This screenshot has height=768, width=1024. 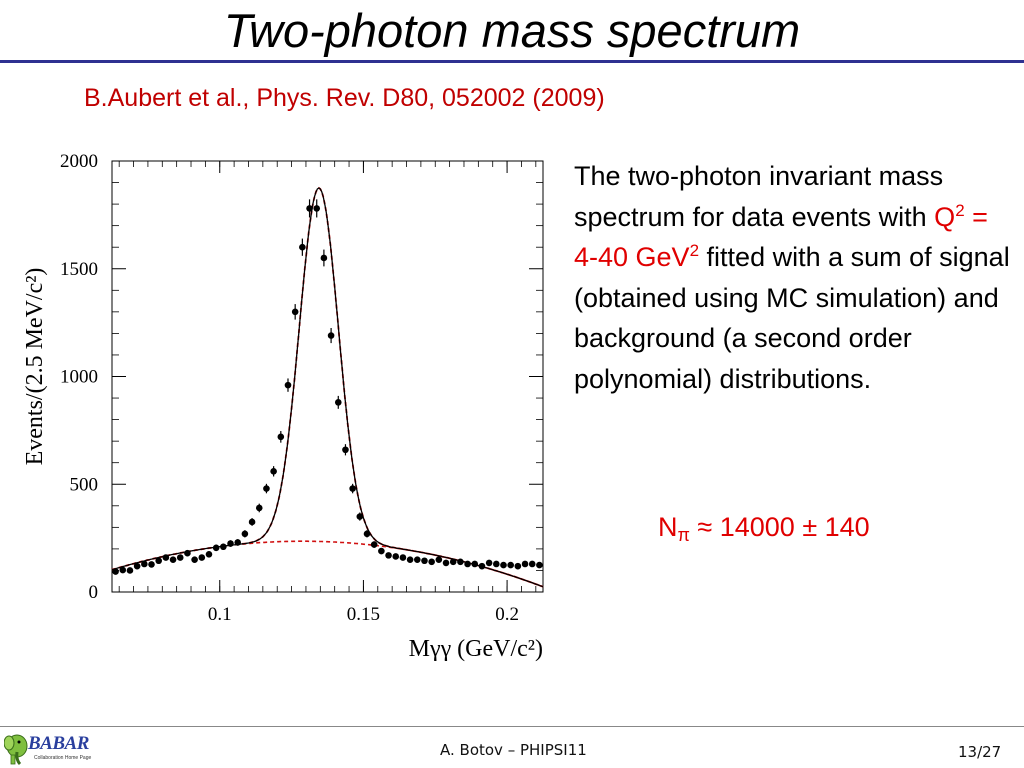 What do you see at coordinates (507, 614) in the screenshot?
I see `x-tick-label: 0.2` at bounding box center [507, 614].